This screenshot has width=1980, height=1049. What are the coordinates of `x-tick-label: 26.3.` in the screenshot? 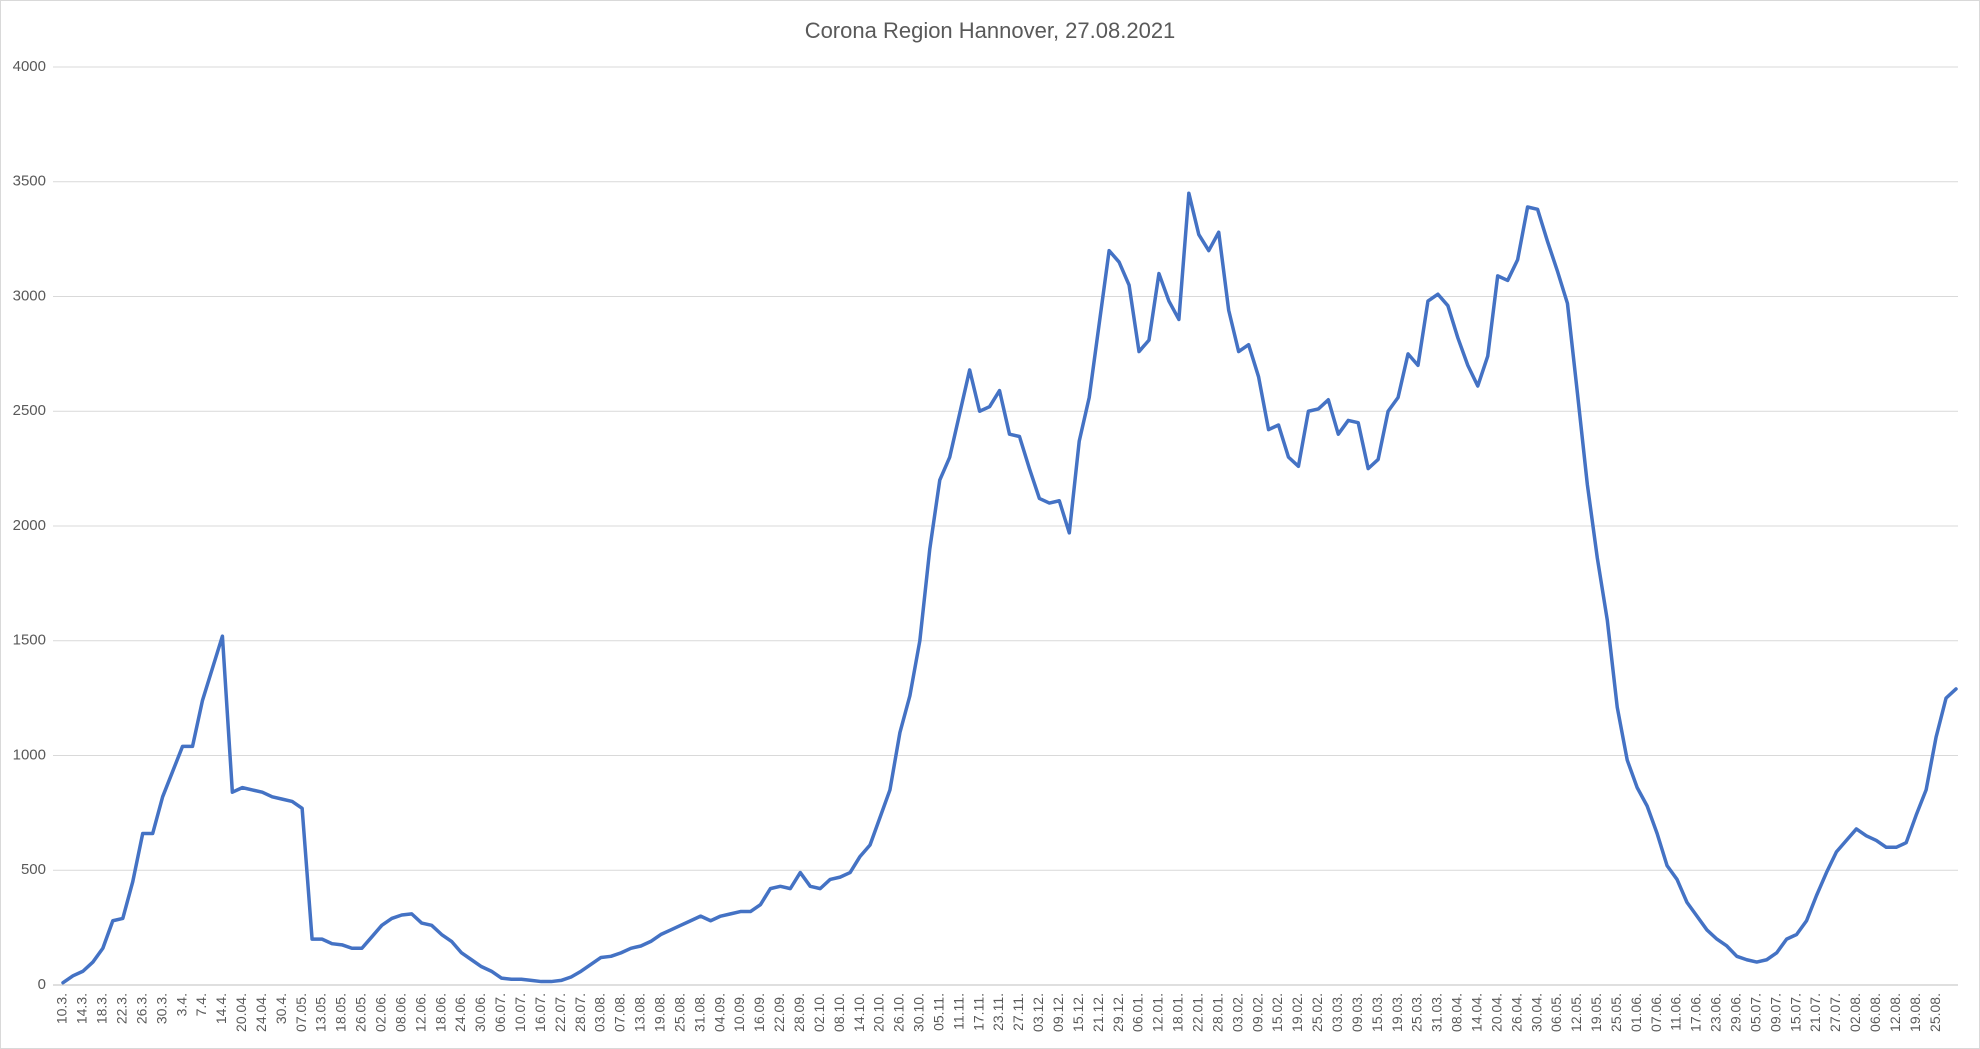 It's located at (141, 1008).